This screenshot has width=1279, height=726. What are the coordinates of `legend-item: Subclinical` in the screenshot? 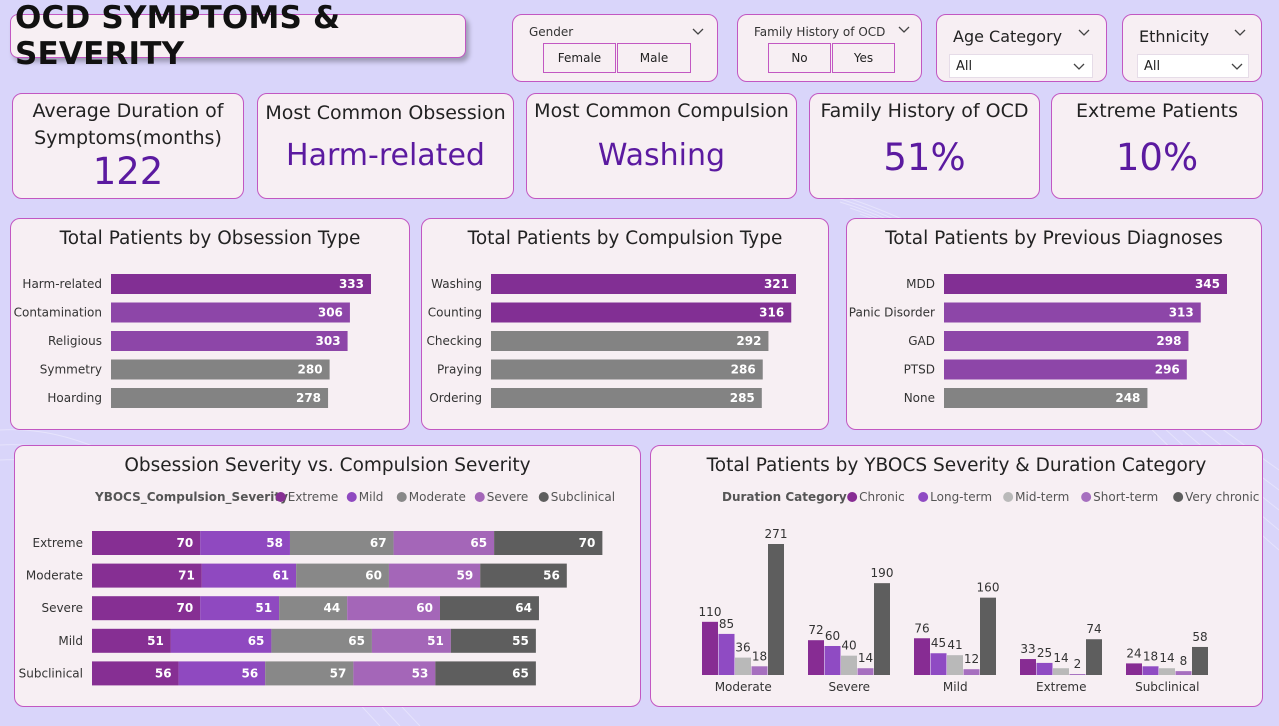 It's located at (583, 497).